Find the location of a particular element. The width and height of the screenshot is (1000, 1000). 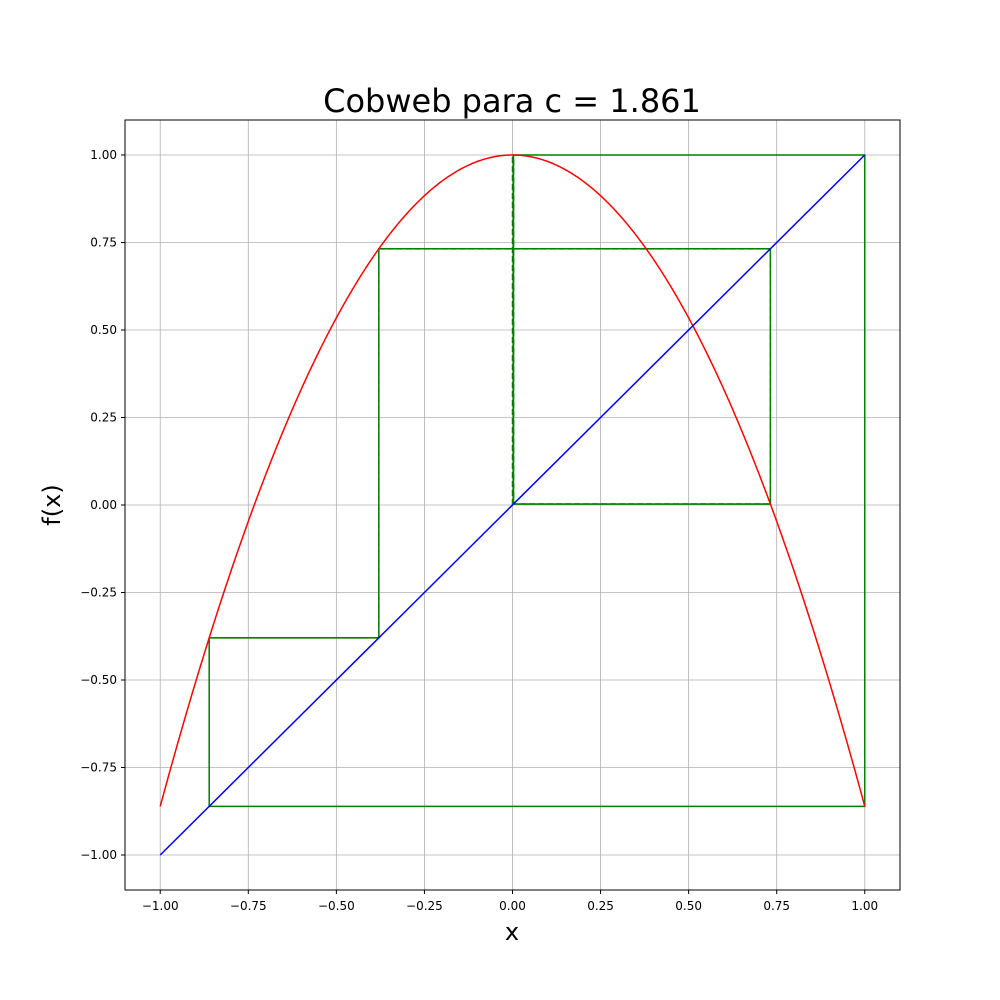

y-tick-label: 0.50 is located at coordinates (103, 330).